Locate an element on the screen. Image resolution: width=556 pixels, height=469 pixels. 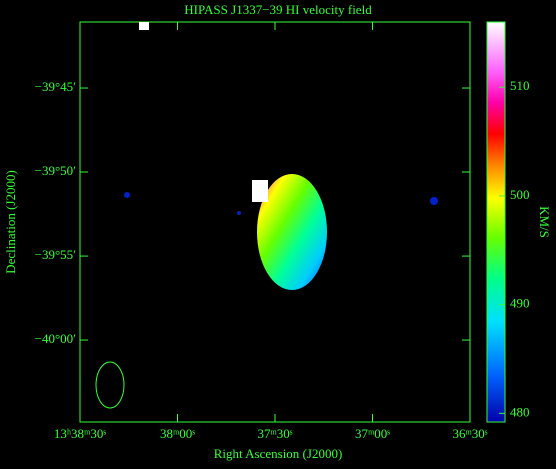
velocity-field is located at coordinates (292, 232).